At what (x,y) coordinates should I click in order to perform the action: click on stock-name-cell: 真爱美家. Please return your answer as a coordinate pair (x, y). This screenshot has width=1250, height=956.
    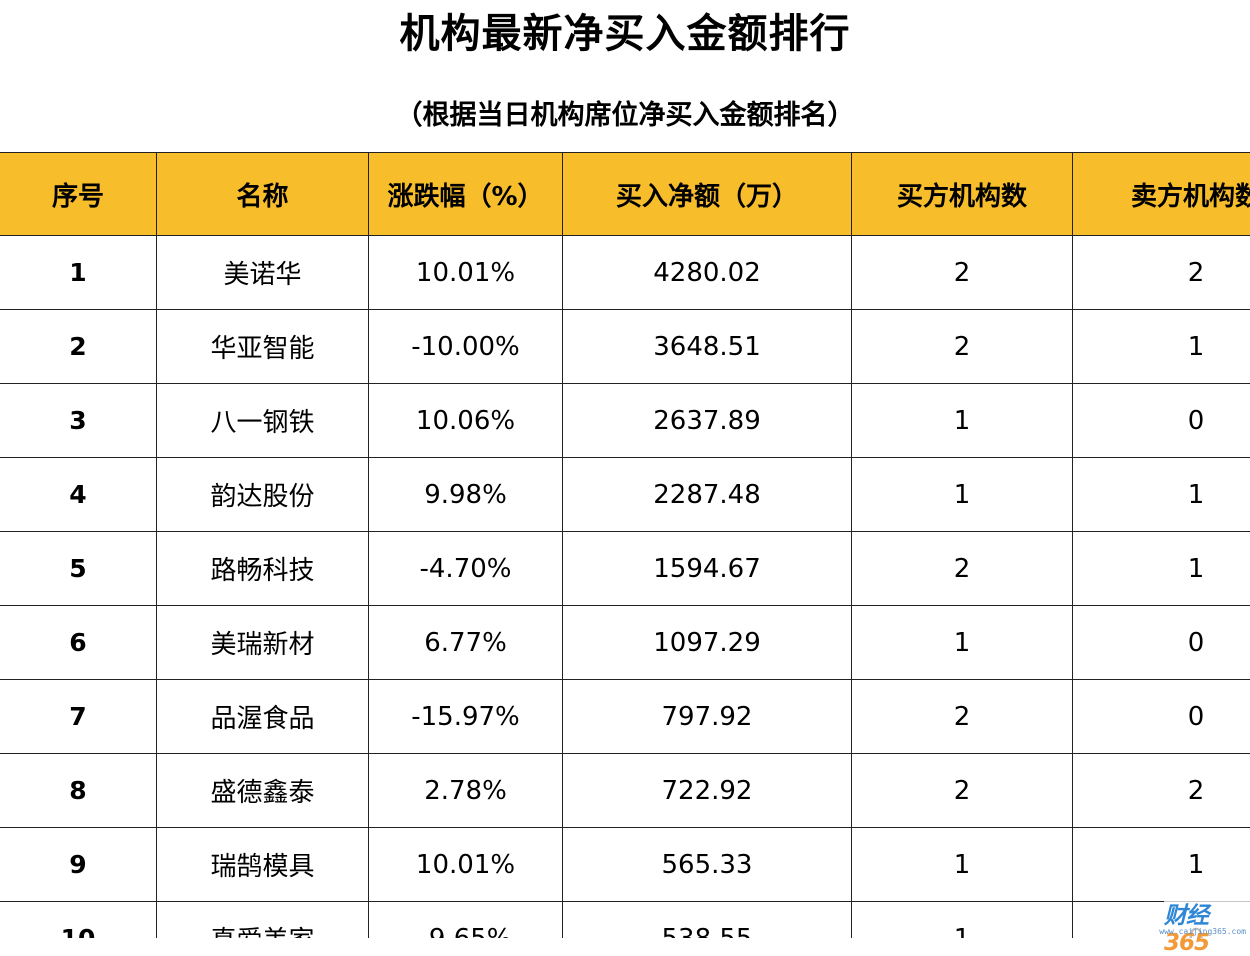
    Looking at the image, I should click on (263, 920).